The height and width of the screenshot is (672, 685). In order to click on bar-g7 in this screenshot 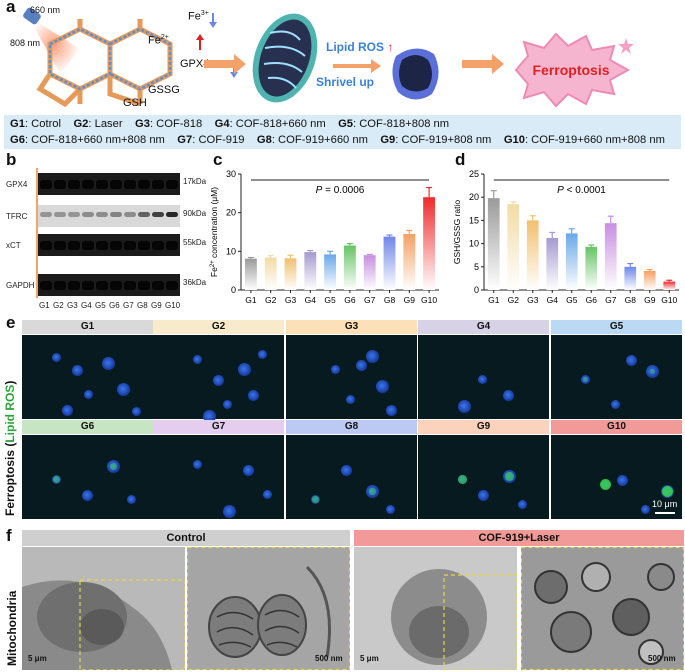, I will do `click(610, 256)`.